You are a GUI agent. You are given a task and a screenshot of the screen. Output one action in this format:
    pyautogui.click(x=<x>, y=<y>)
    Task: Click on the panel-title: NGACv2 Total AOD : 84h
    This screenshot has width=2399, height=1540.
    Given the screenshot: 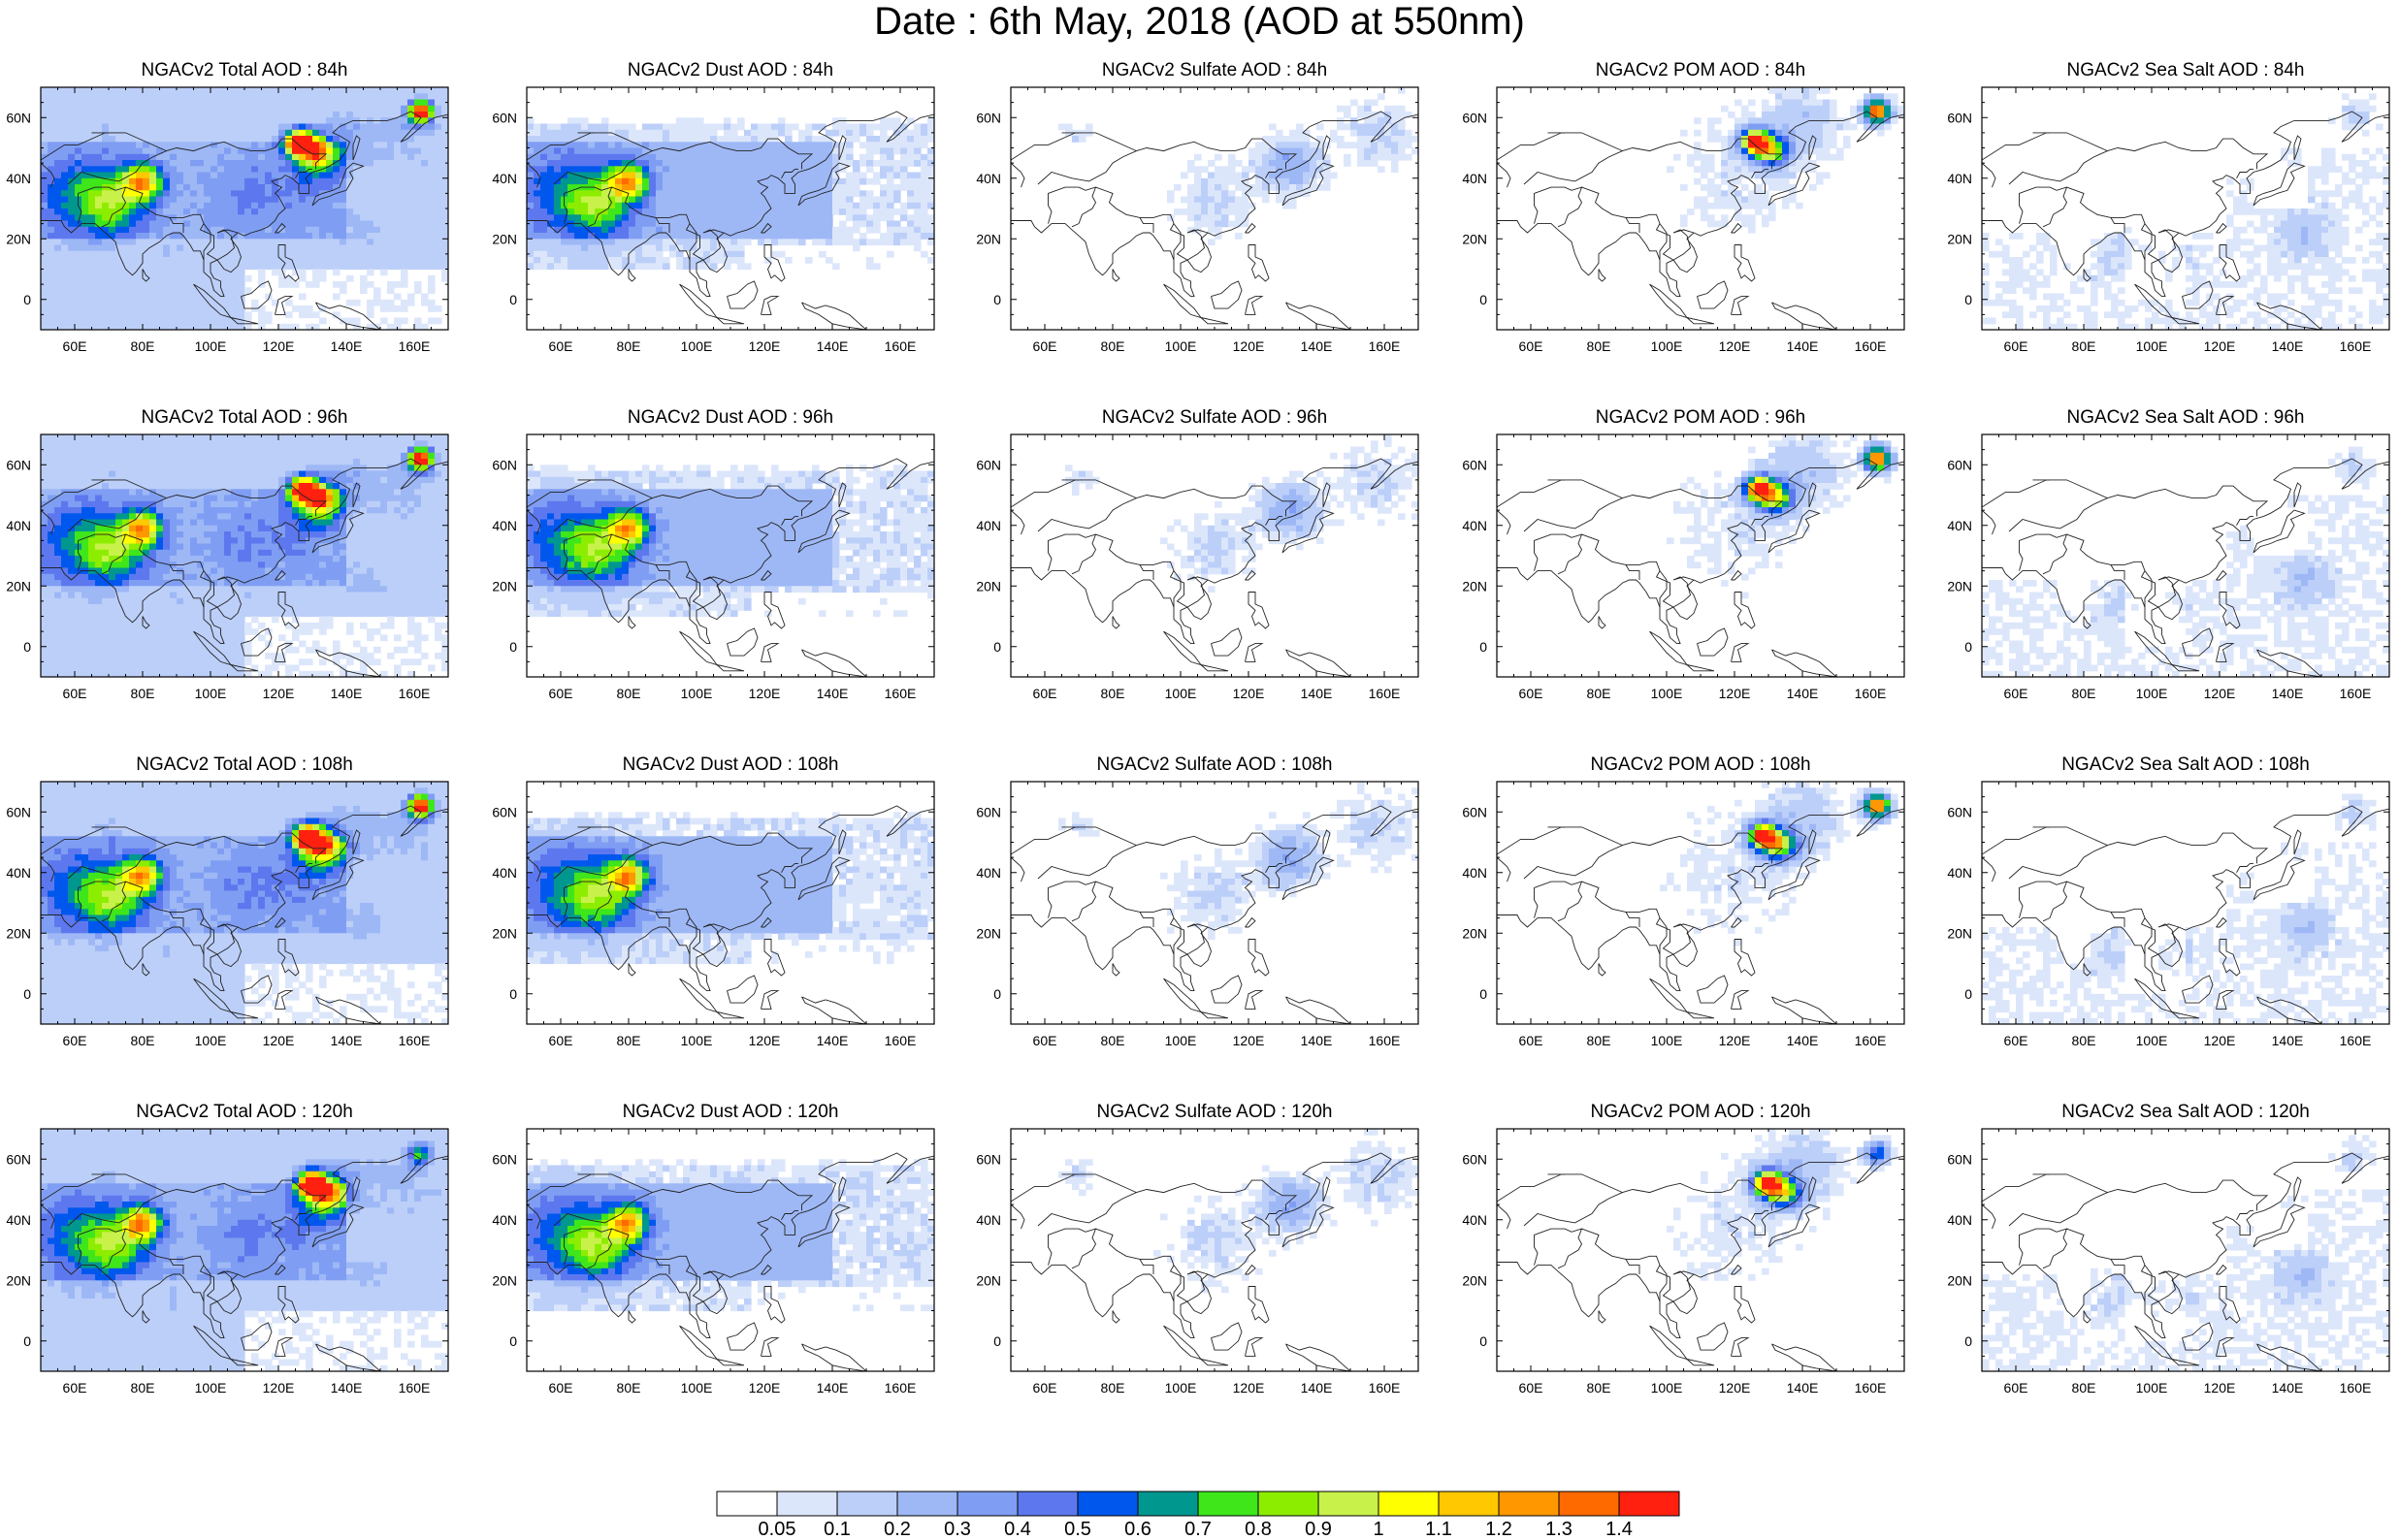 What is the action you would take?
    pyautogui.click(x=244, y=70)
    